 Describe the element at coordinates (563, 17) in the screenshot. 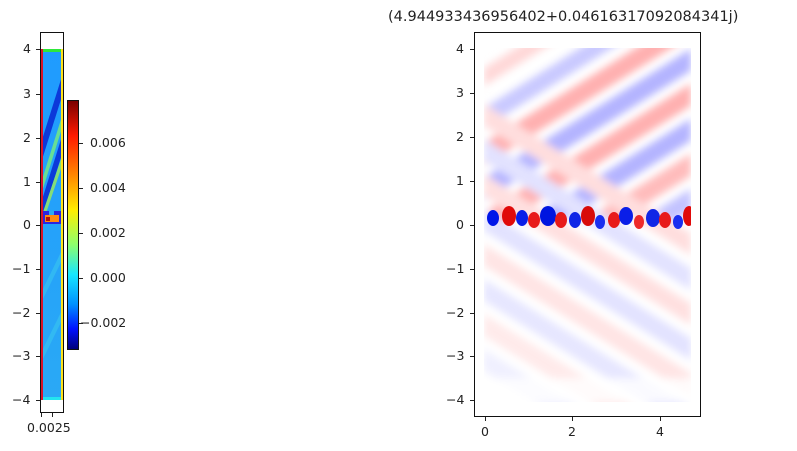

I see `right-plot-title: (4.944933436956402+0.04616317092084341j)` at that location.